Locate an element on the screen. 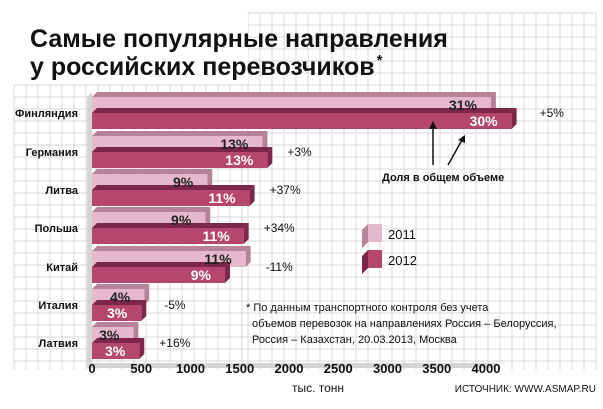  change-label: +34% is located at coordinates (279, 228).